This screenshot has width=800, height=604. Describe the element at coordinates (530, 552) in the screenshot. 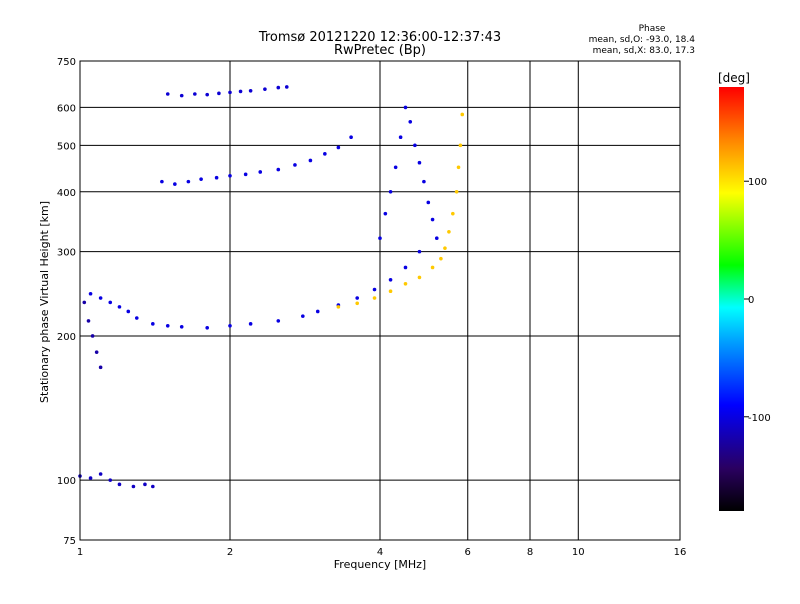

I see `x-tick-label: 8` at that location.